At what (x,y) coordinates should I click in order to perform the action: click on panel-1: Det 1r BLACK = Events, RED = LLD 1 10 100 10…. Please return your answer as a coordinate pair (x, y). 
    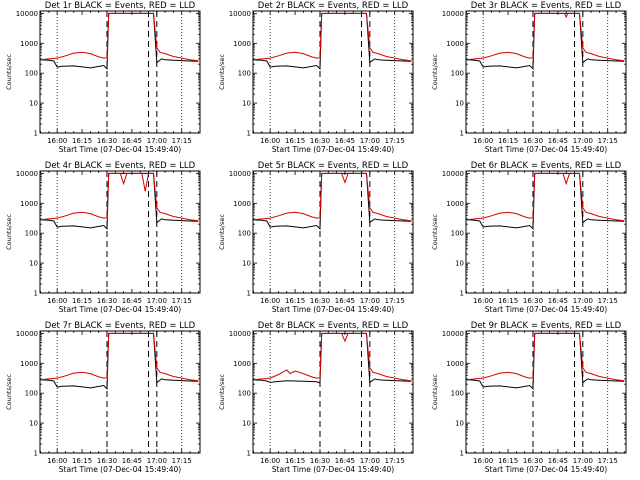
    Looking at the image, I should click on (103, 77).